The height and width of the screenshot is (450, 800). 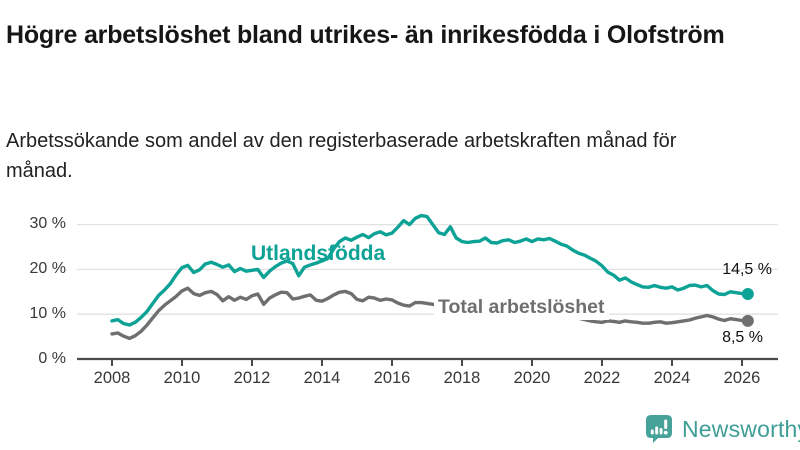 I want to click on x-axis-tick-label: 2008, so click(x=112, y=378).